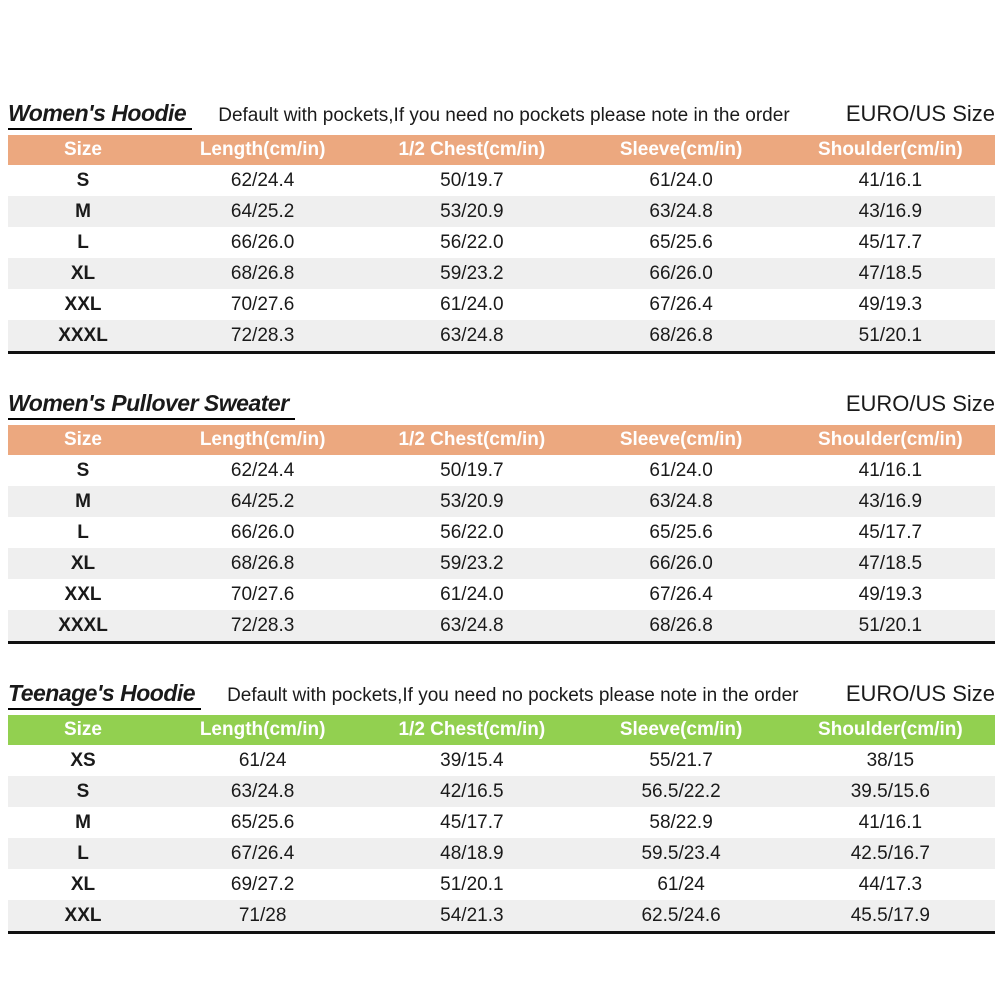 The height and width of the screenshot is (1000, 1000). Describe the element at coordinates (83, 760) in the screenshot. I see `size-cell: XS` at that location.